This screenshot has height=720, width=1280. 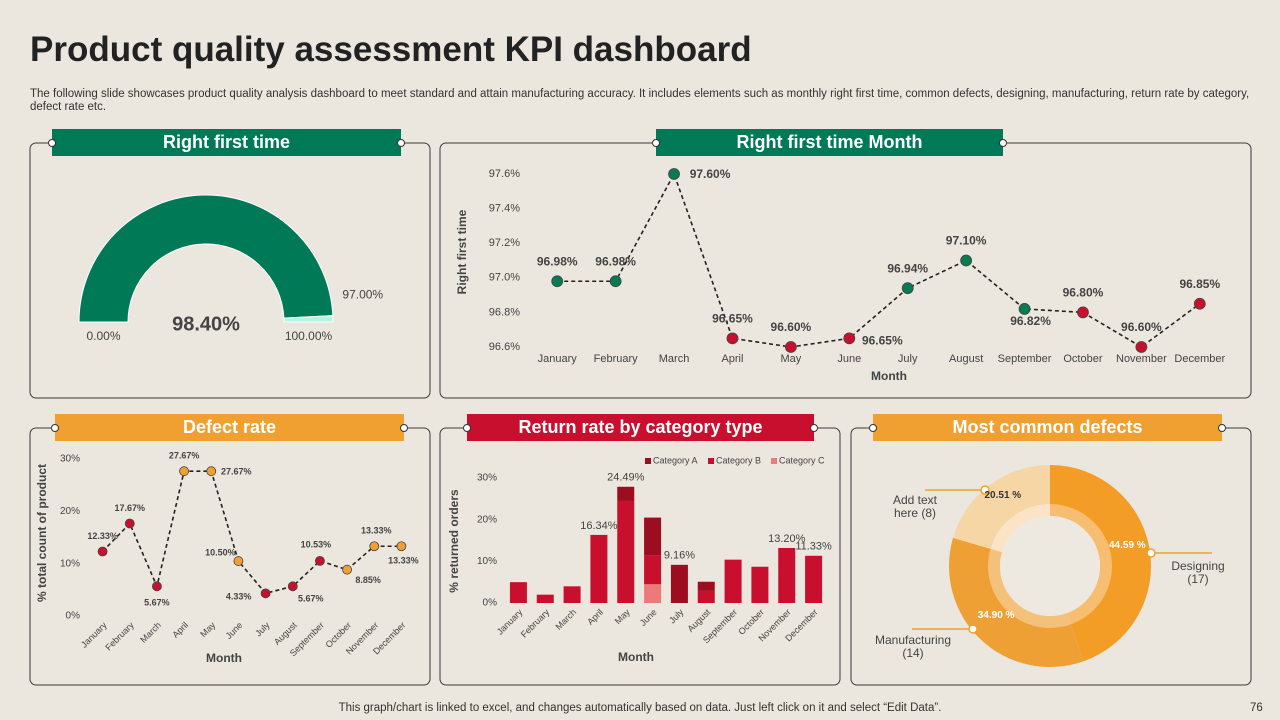 What do you see at coordinates (1030, 321) in the screenshot?
I see `data-label: 96.82%` at bounding box center [1030, 321].